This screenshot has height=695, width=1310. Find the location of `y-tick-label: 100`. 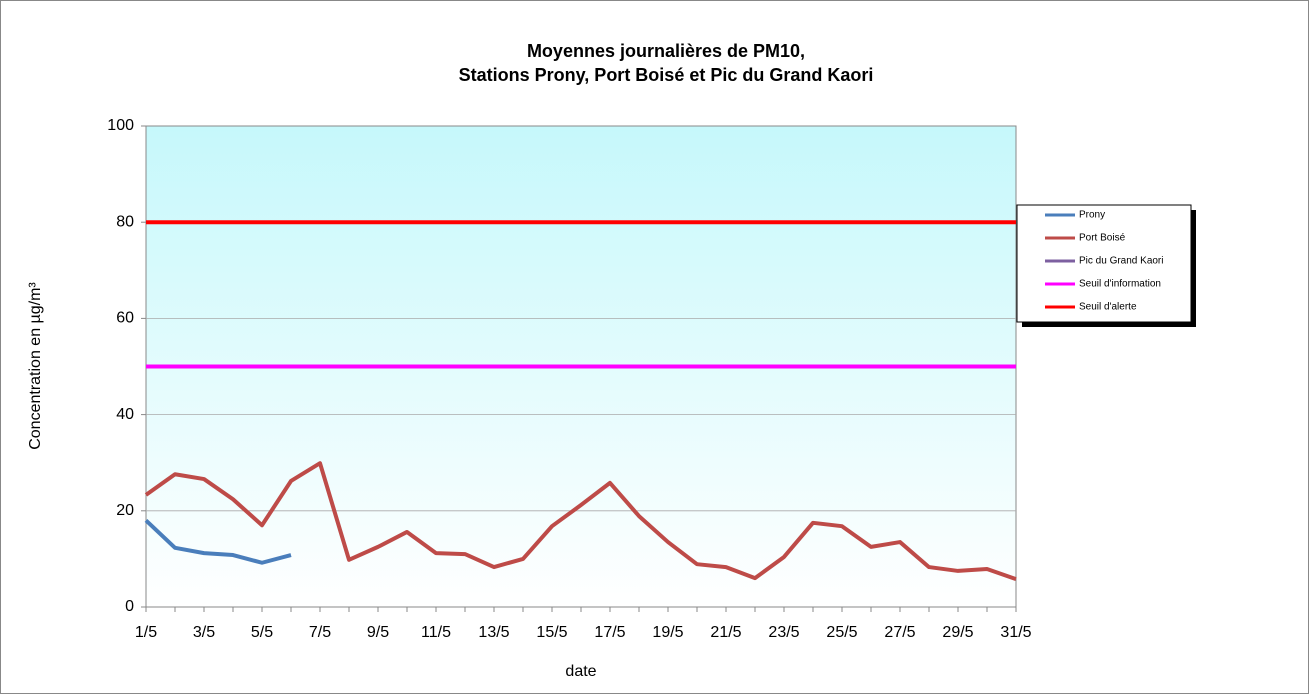

y-tick-label: 100 is located at coordinates (120, 125).